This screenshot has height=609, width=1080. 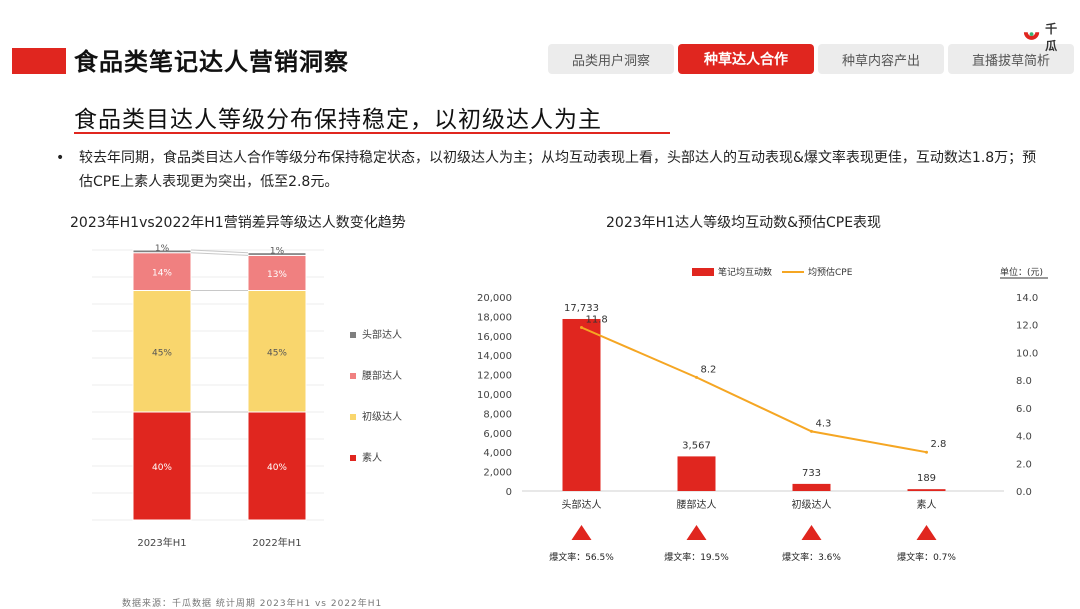 I want to click on legend-label-line: 均预估CPE, so click(x=830, y=272).